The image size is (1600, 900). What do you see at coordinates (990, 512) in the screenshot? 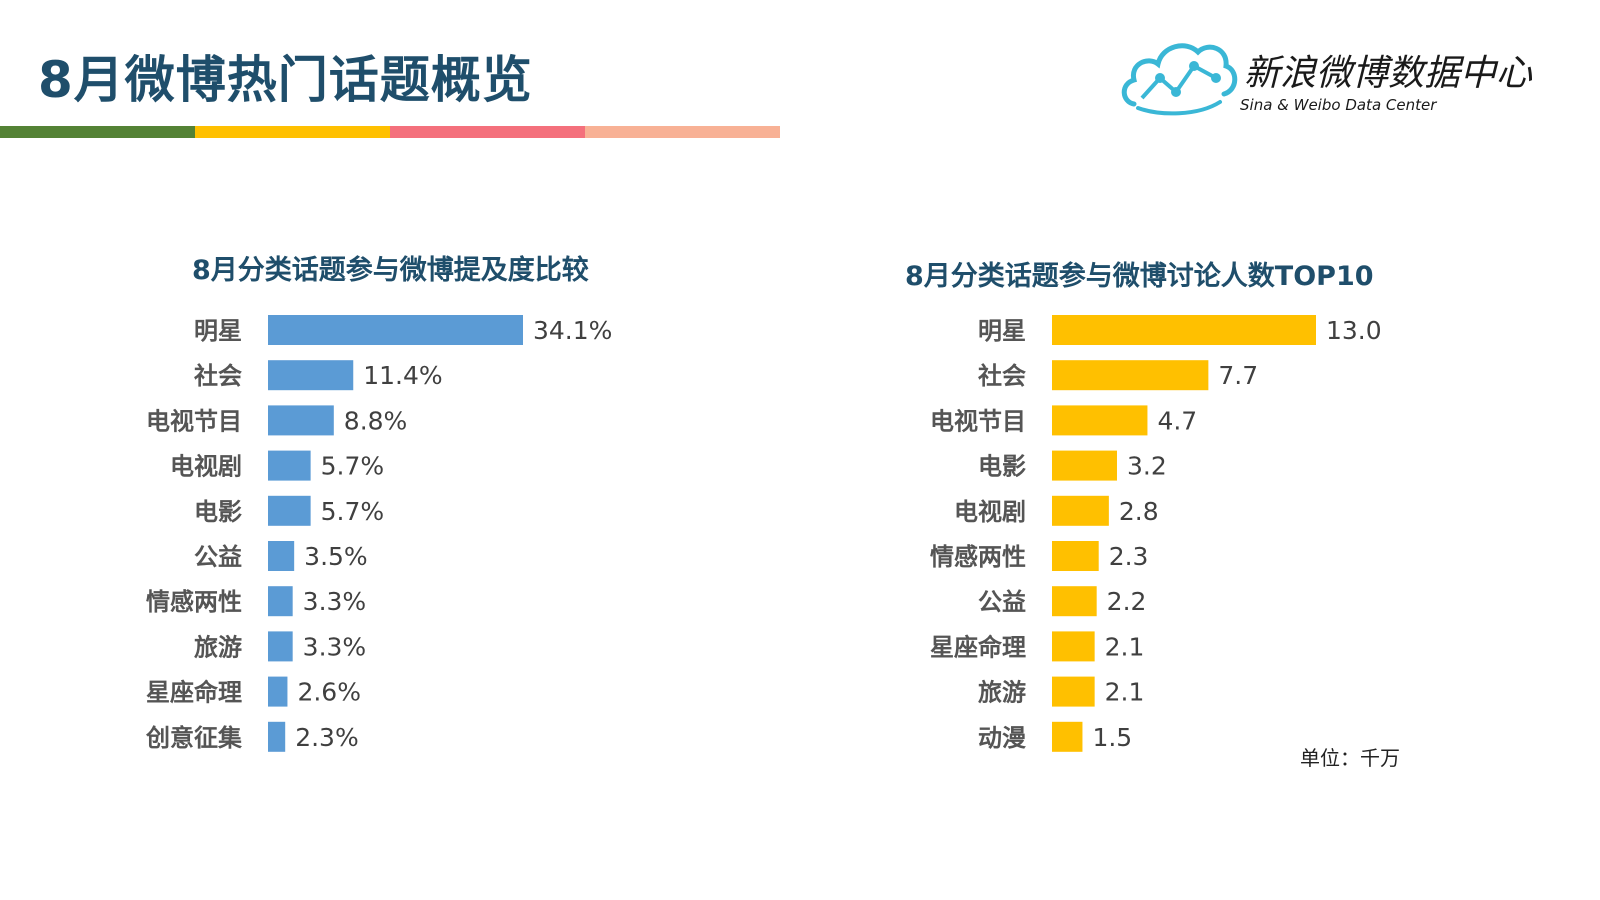
I see `participants-category-label: 电视剧` at bounding box center [990, 512].